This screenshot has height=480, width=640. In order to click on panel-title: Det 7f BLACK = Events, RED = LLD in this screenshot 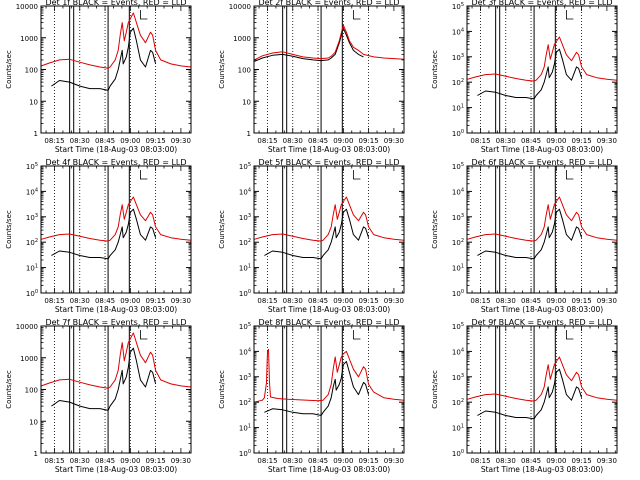, I will do `click(115, 322)`.